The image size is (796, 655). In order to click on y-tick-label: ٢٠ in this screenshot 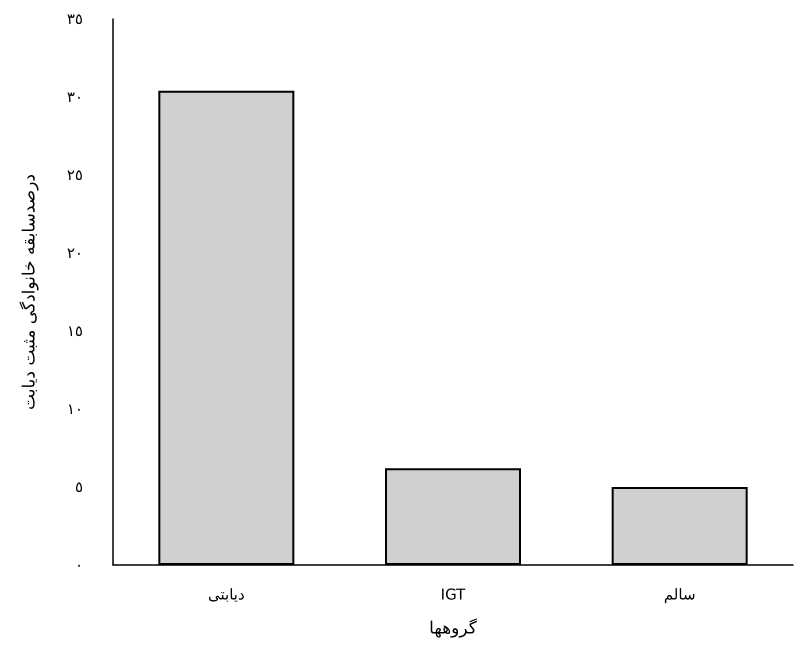, I will do `click(74, 253)`.